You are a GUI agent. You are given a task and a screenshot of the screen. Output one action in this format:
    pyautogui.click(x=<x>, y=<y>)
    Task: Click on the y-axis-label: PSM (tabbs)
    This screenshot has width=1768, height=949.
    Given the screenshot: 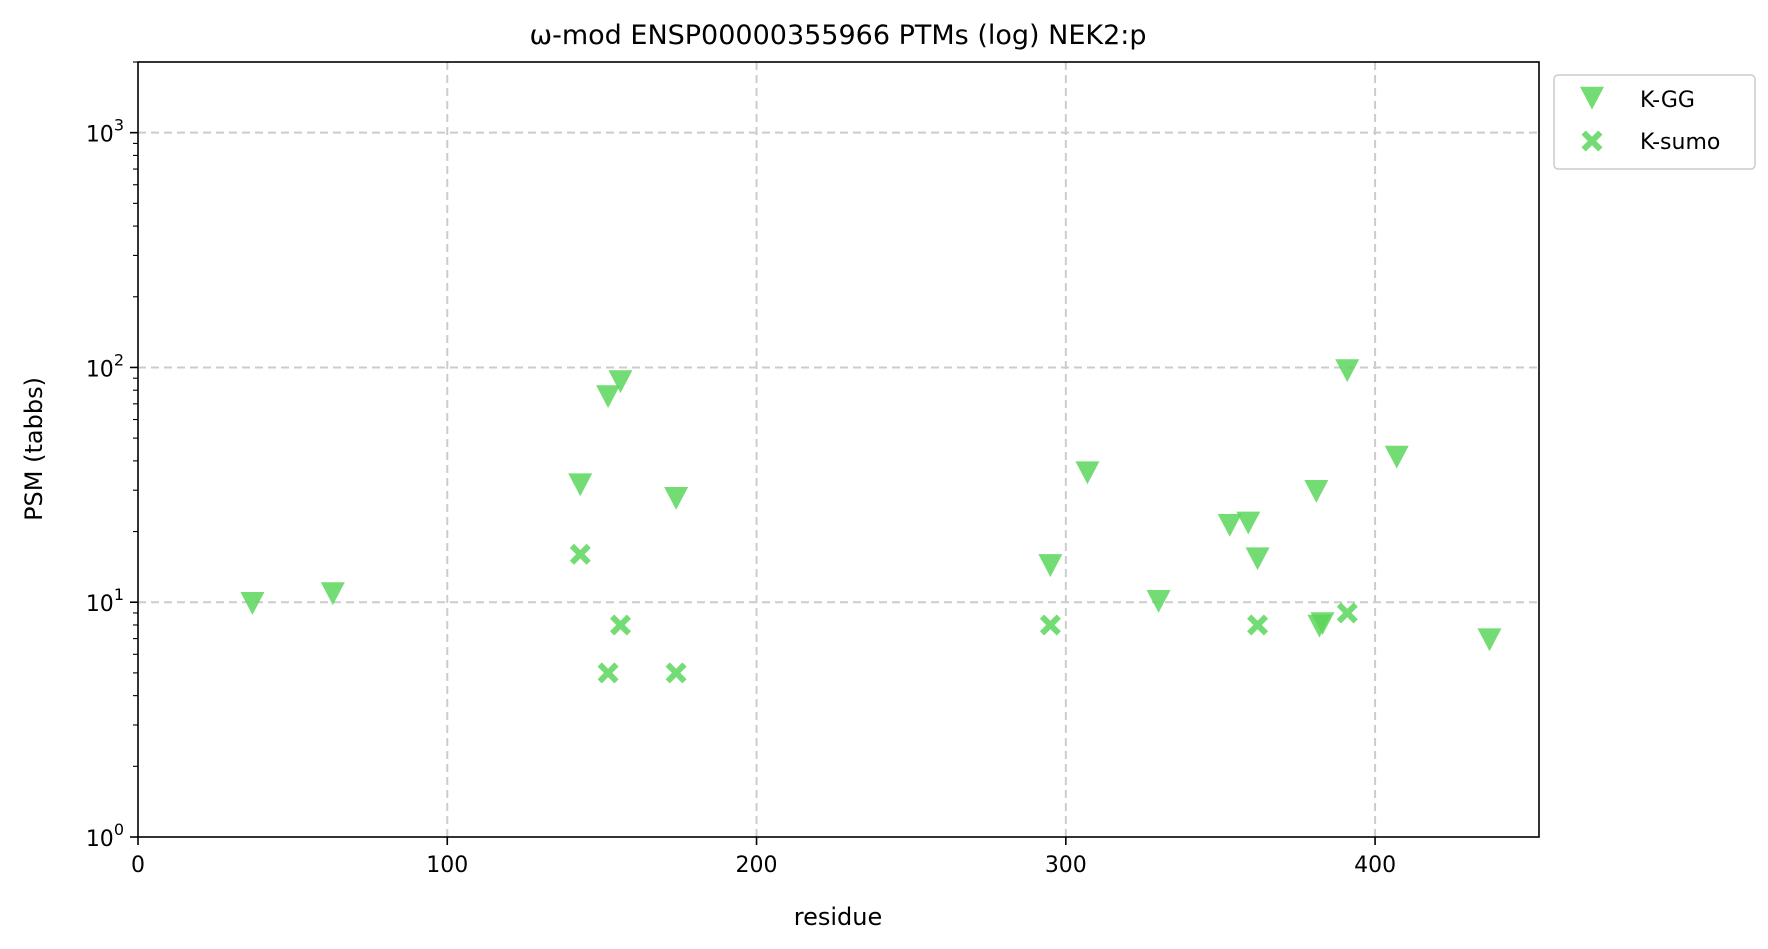 What is the action you would take?
    pyautogui.click(x=34, y=449)
    